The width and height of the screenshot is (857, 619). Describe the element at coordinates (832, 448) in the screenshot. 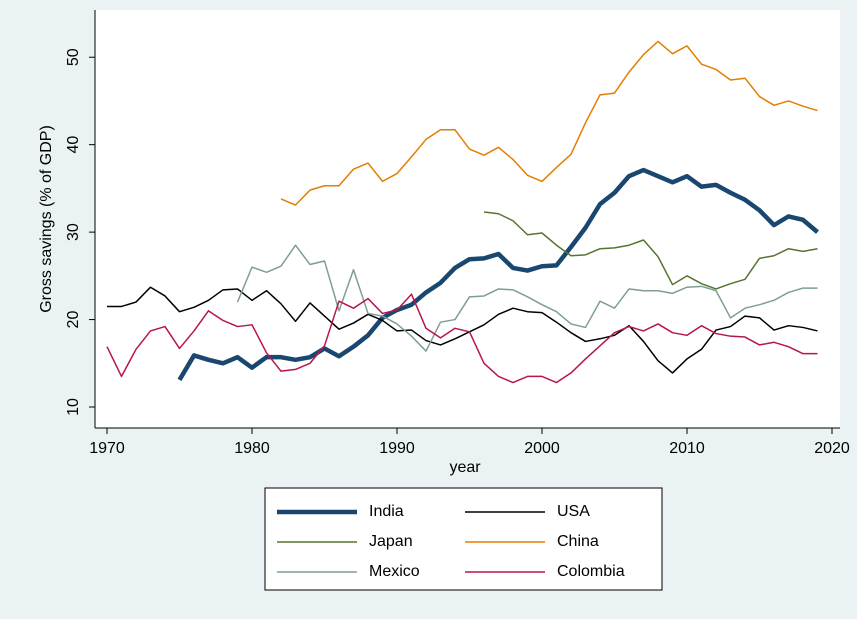

I see `x-tick-label: 2020` at that location.